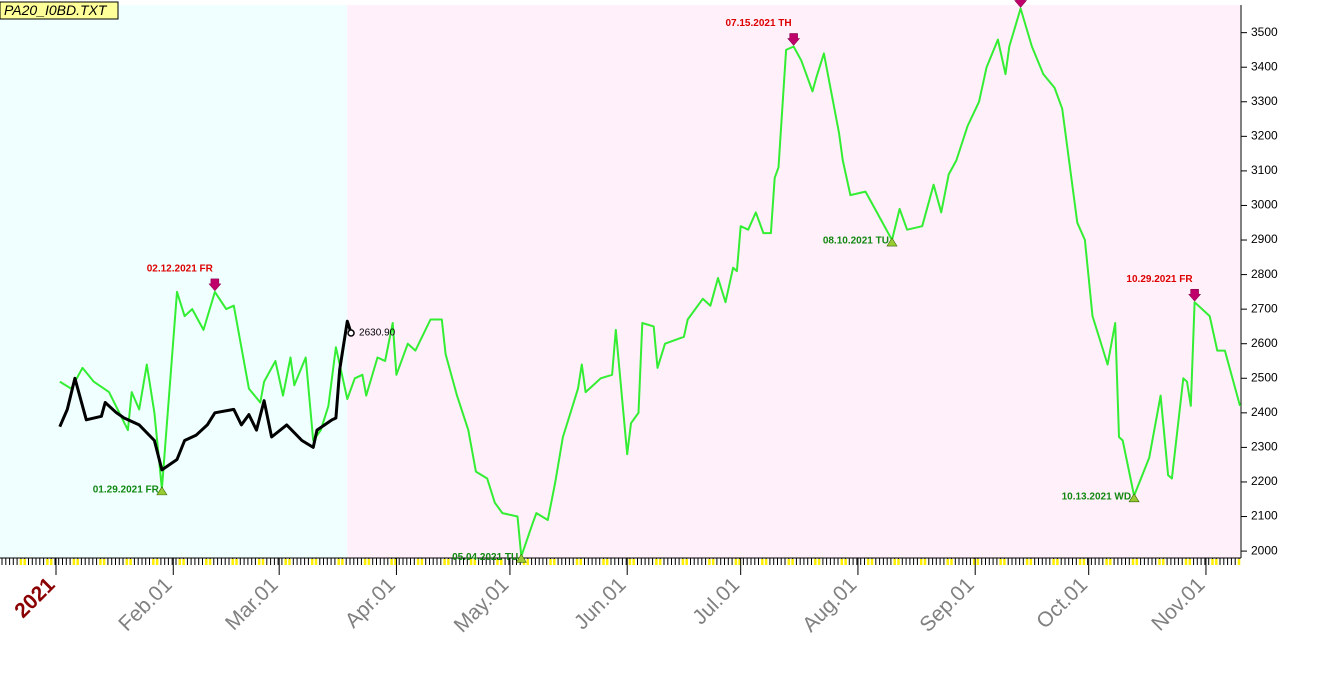 This screenshot has height=689, width=1319. Describe the element at coordinates (145, 604) in the screenshot. I see `x-tick-label: Feb.01` at that location.